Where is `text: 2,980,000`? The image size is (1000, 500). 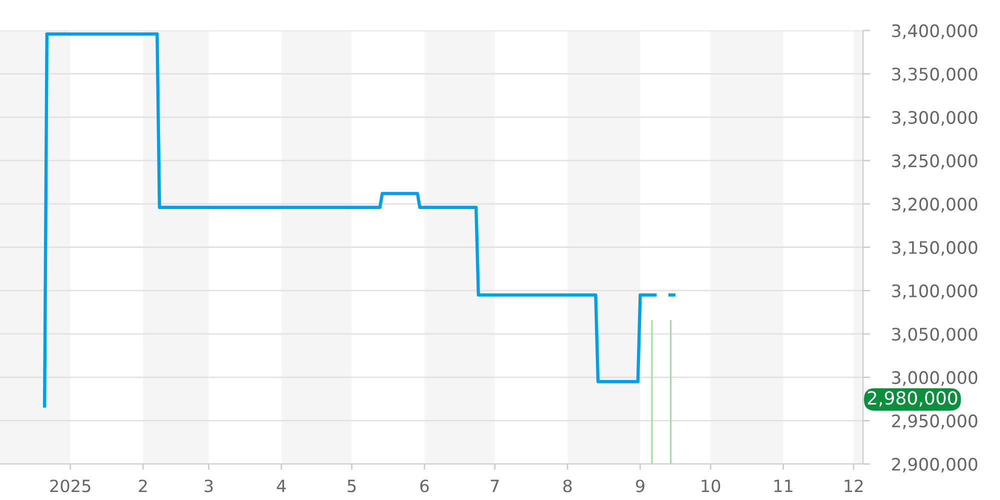 text: 2,980,000 is located at coordinates (913, 399).